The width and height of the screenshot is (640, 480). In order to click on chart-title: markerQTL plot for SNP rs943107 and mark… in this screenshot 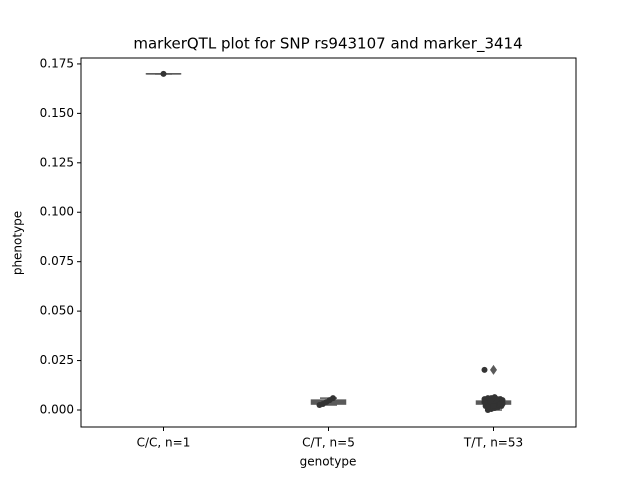, I will do `click(327, 44)`.